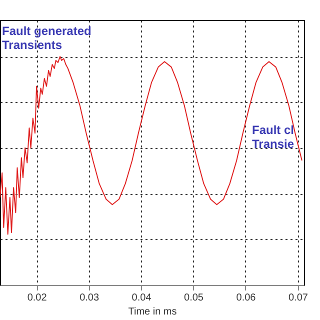  I want to click on x-tick-label: 0.02, so click(37, 298).